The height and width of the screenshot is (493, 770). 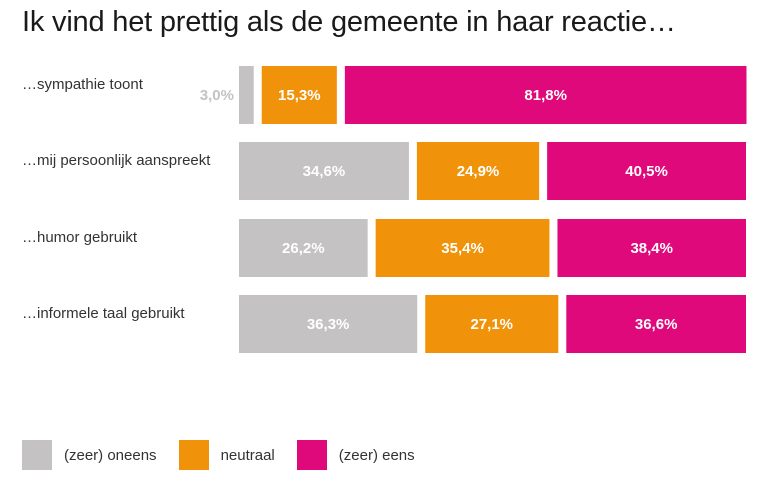 What do you see at coordinates (311, 455) in the screenshot?
I see `legend-swatch-eens` at bounding box center [311, 455].